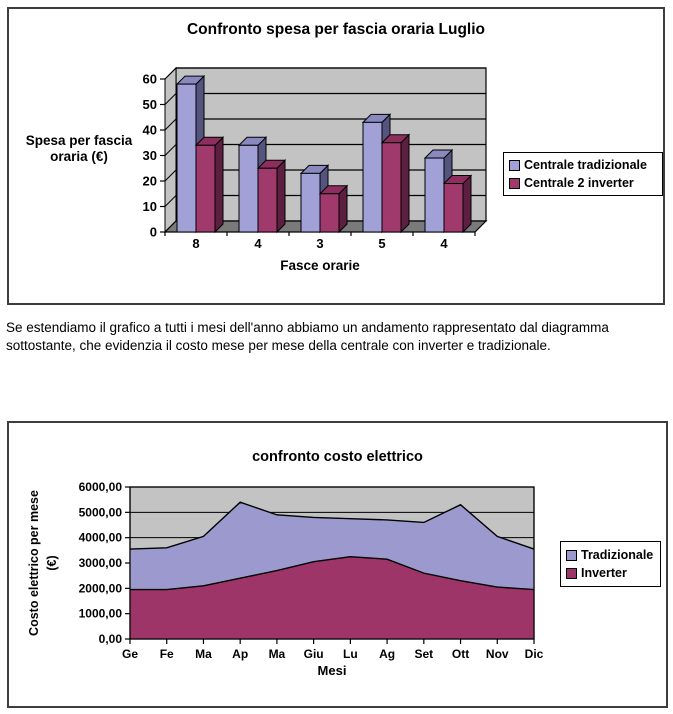 This screenshot has width=673, height=714. Describe the element at coordinates (101, 614) in the screenshot. I see `y-tick-label: 1000,00` at that location.